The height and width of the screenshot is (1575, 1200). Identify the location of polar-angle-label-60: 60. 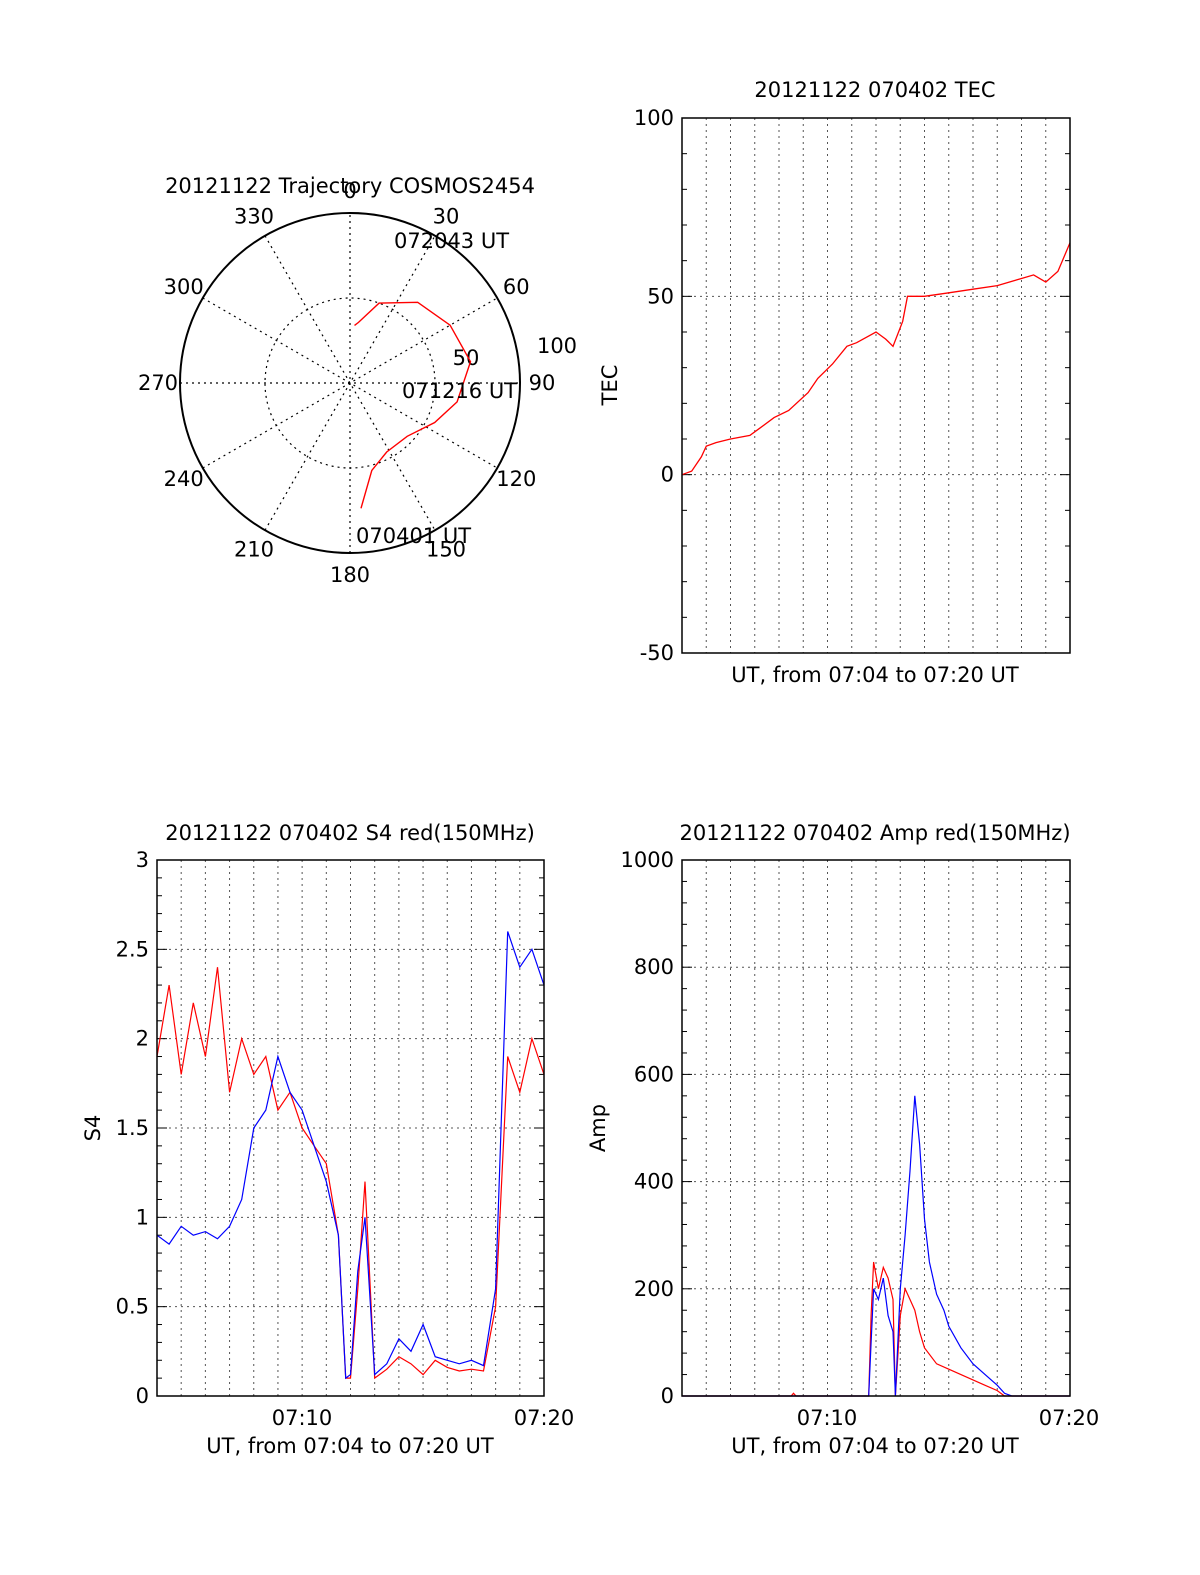
(516, 287).